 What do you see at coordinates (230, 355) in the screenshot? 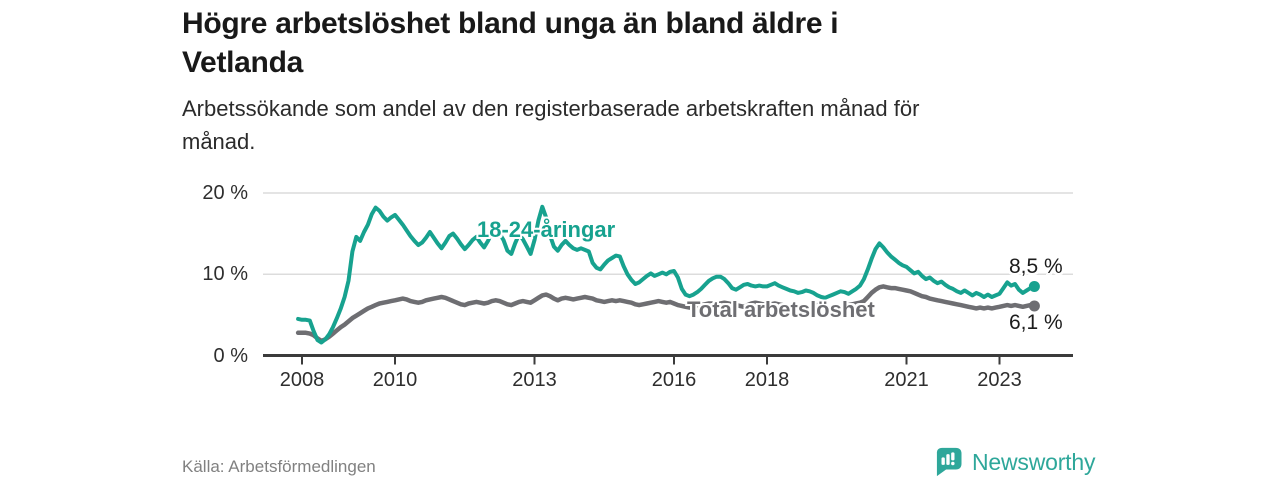
I see `y-axis-label-0: 0 %` at bounding box center [230, 355].